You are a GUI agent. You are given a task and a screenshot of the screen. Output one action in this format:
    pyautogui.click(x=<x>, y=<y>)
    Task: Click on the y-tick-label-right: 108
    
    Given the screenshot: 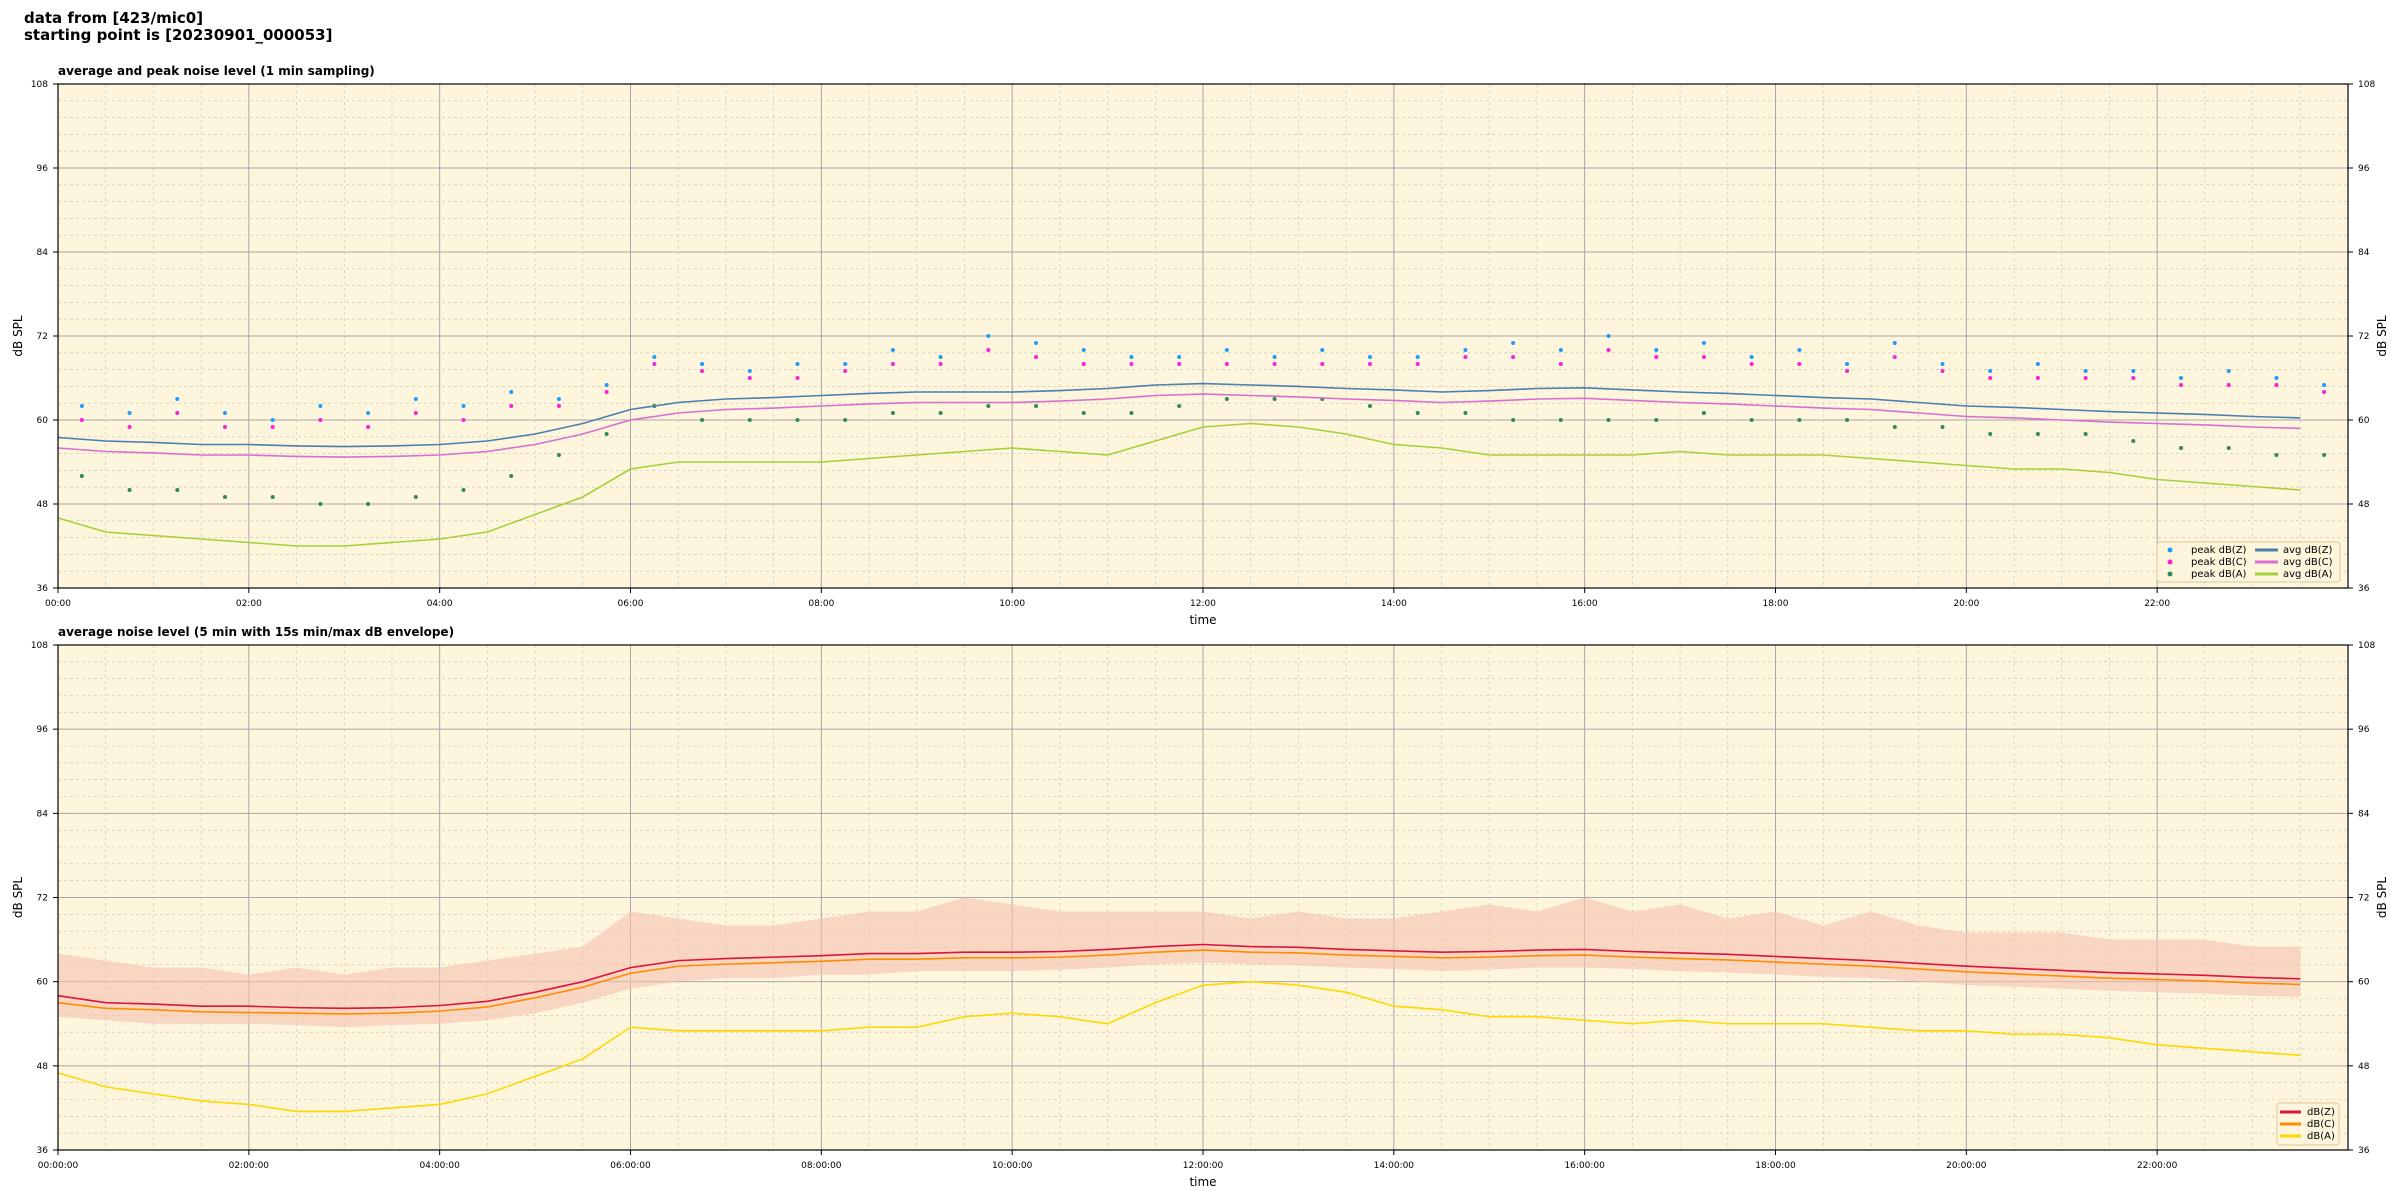 What is the action you would take?
    pyautogui.click(x=2366, y=85)
    